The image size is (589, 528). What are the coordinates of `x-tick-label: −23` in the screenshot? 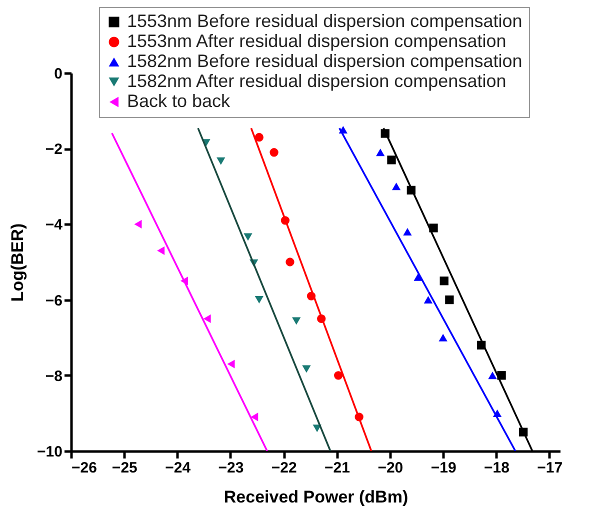 It's located at (231, 468).